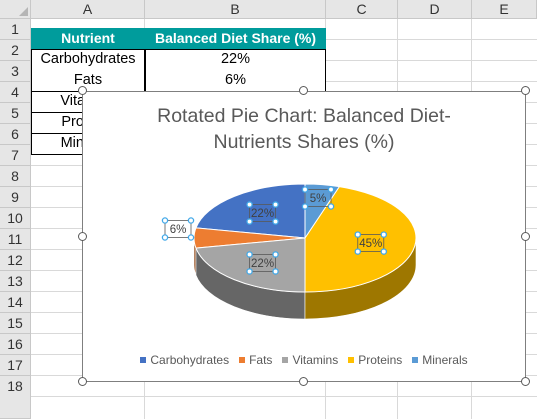 This screenshot has width=537, height=419. What do you see at coordinates (15, 281) in the screenshot?
I see `row-header-13: 13` at bounding box center [15, 281].